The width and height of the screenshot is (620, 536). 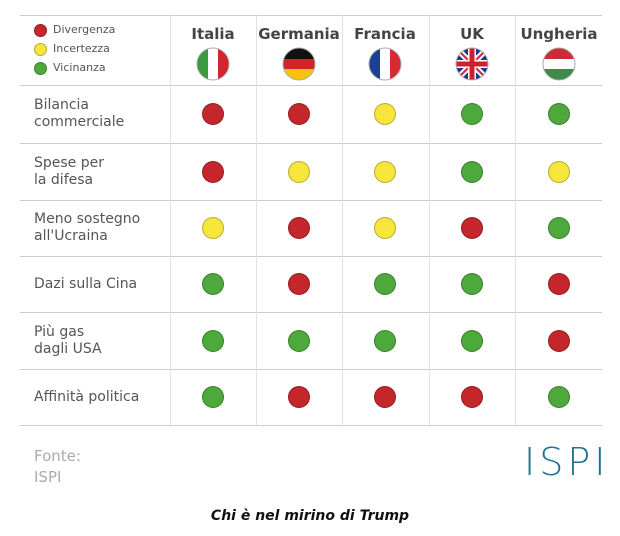 What do you see at coordinates (87, 396) in the screenshot?
I see `row-label: Affinità politica` at bounding box center [87, 396].